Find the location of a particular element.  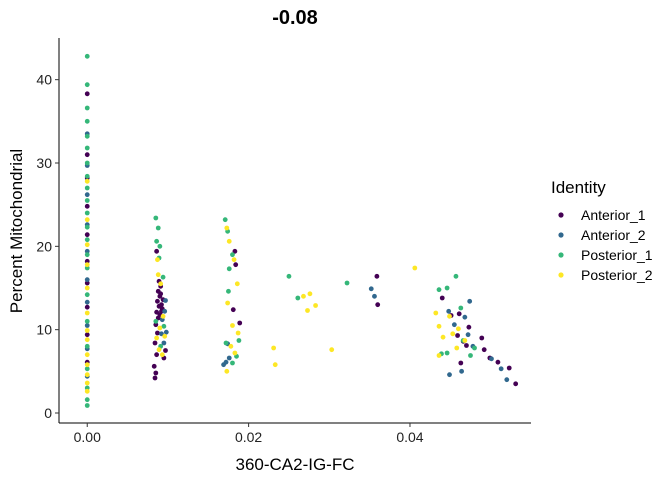

legend-item: Anterior_1 is located at coordinates (602, 215).